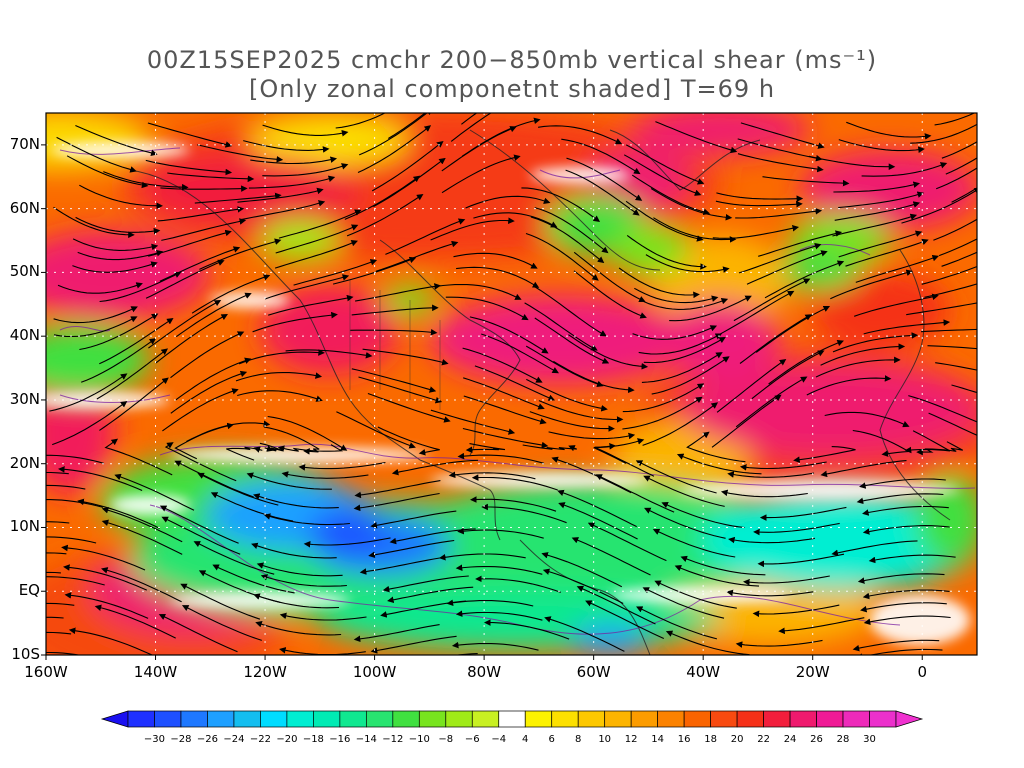 Image resolution: width=1024 pixels, height=768 pixels. I want to click on colorbar-tick-label: −24, so click(234, 739).